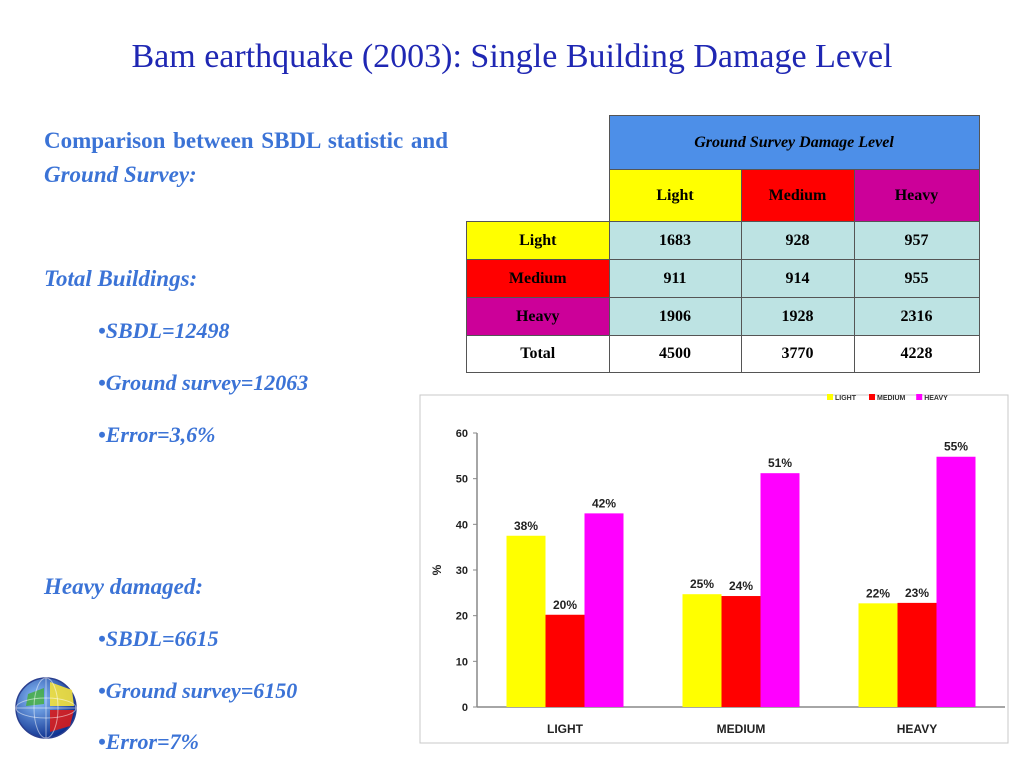 This screenshot has height=768, width=1024. Describe the element at coordinates (538, 316) in the screenshot. I see `row-label: Heavy` at that location.